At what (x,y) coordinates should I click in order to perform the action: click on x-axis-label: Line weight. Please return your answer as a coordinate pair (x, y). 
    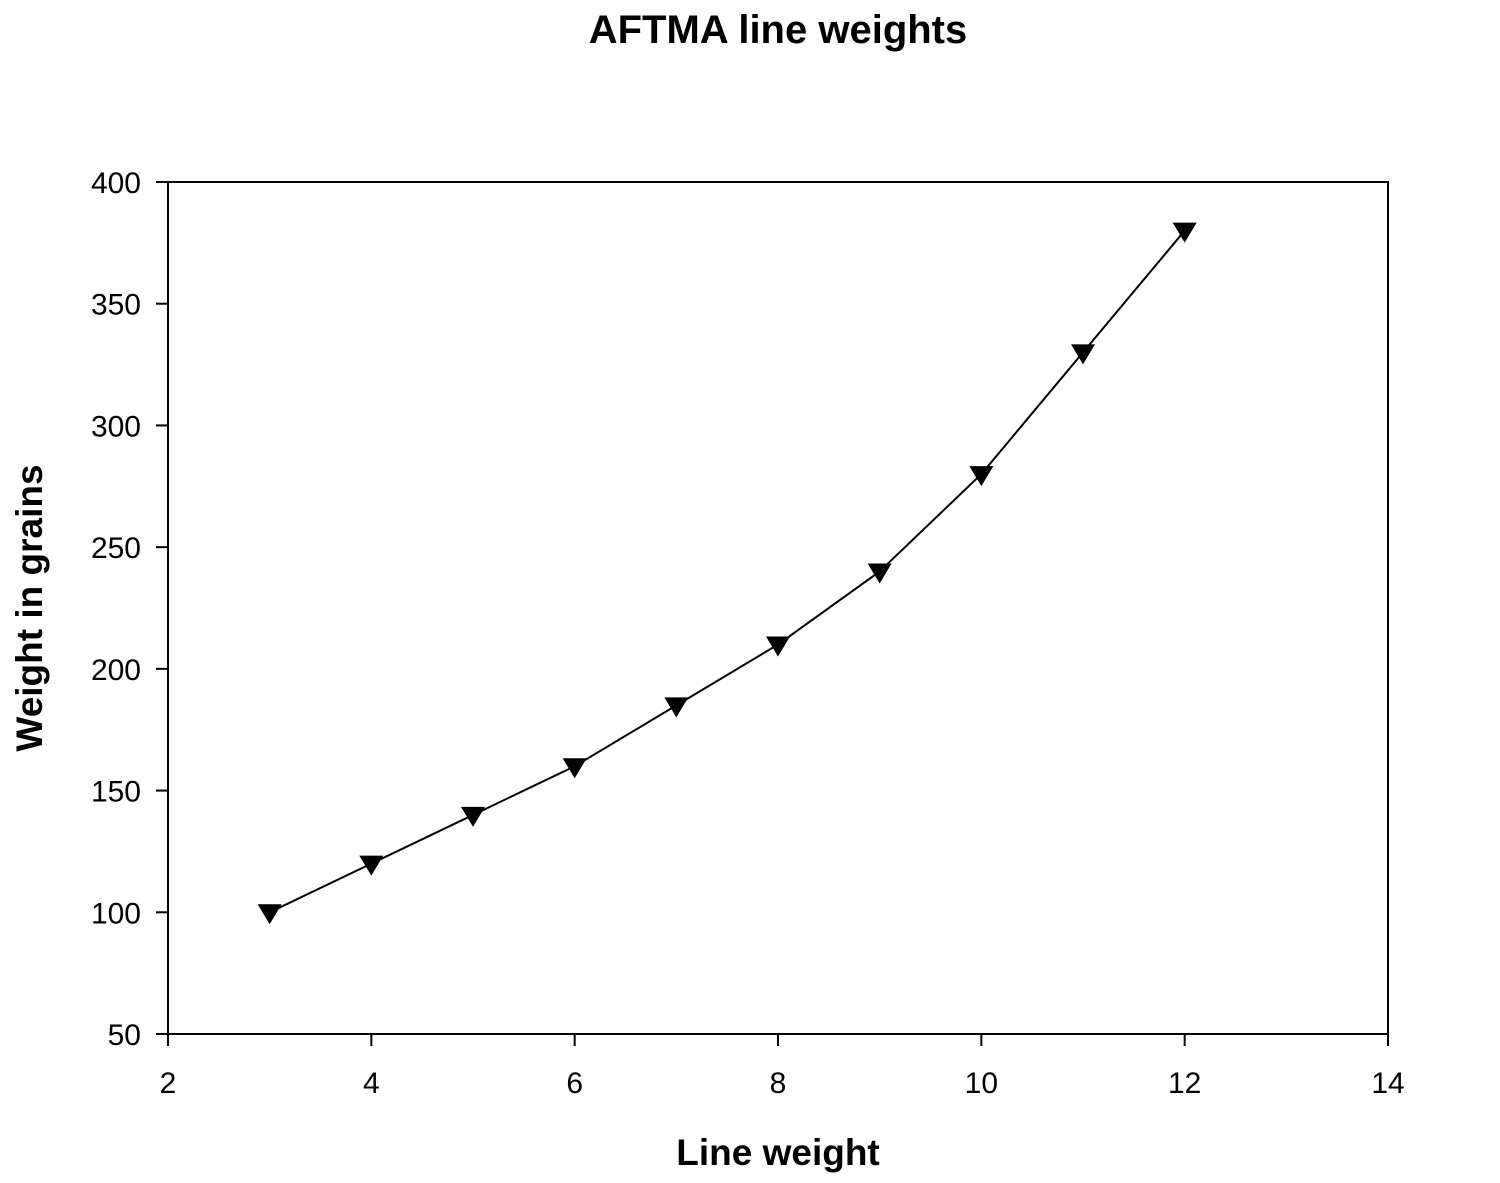
    Looking at the image, I should click on (778, 1152).